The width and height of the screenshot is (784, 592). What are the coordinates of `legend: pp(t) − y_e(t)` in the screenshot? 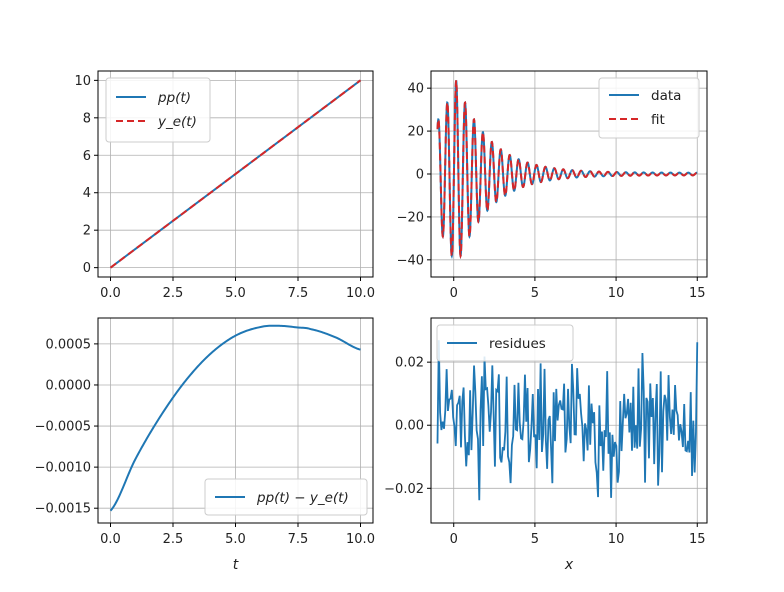 It's located at (286, 497).